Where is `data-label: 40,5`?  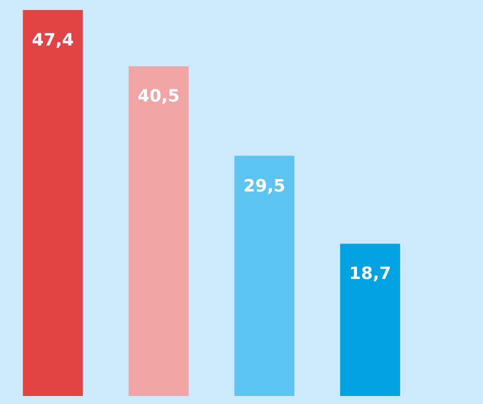
data-label: 40,5 is located at coordinates (159, 96).